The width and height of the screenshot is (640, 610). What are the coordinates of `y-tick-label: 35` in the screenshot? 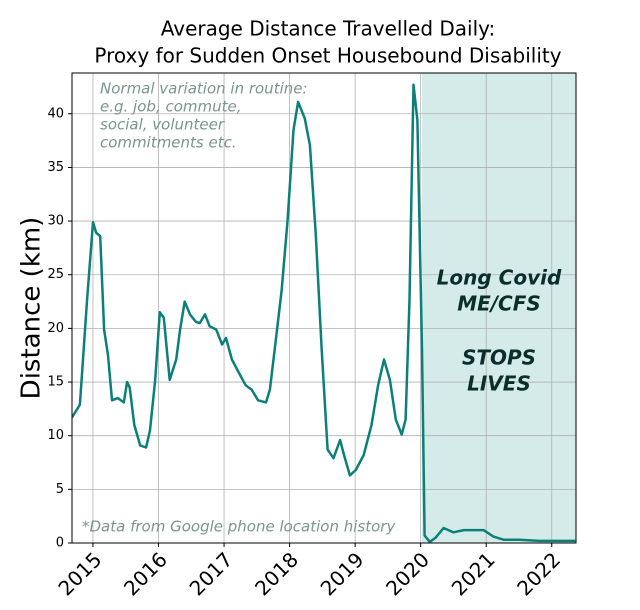 It's located at (55, 167).